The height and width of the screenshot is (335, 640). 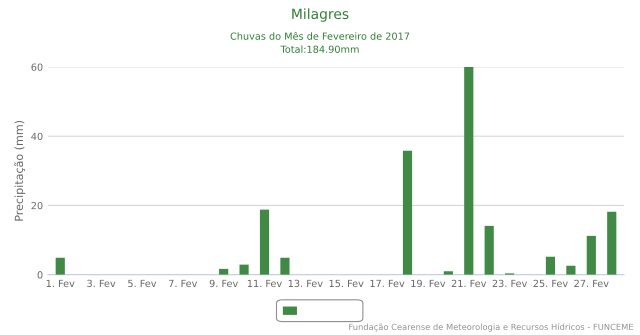 What do you see at coordinates (142, 284) in the screenshot?
I see `x-tick-label: 5. Fev` at bounding box center [142, 284].